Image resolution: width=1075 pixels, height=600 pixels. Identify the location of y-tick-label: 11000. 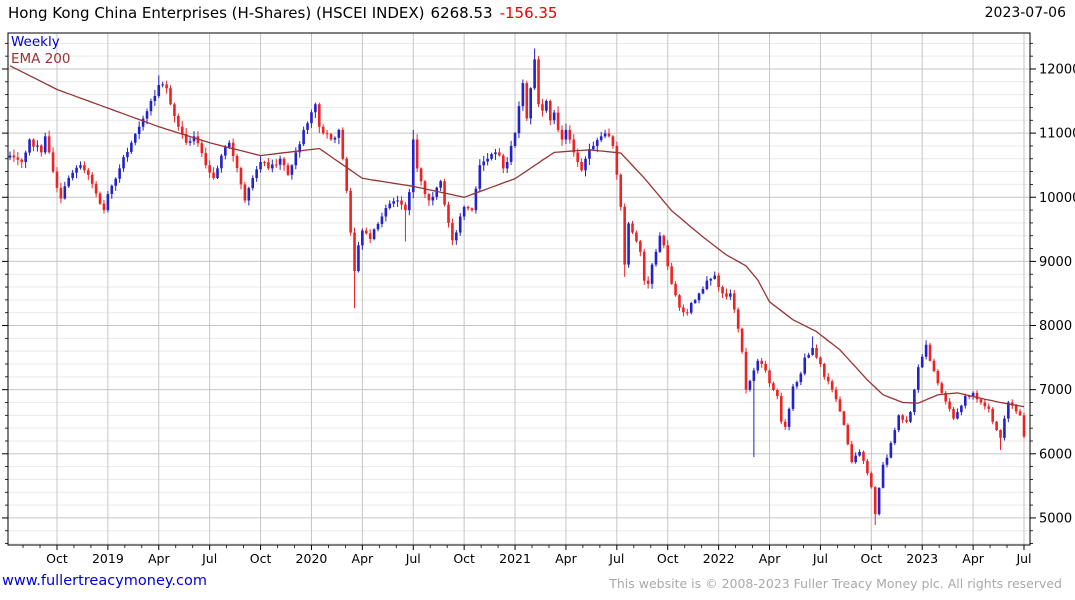
(1057, 134).